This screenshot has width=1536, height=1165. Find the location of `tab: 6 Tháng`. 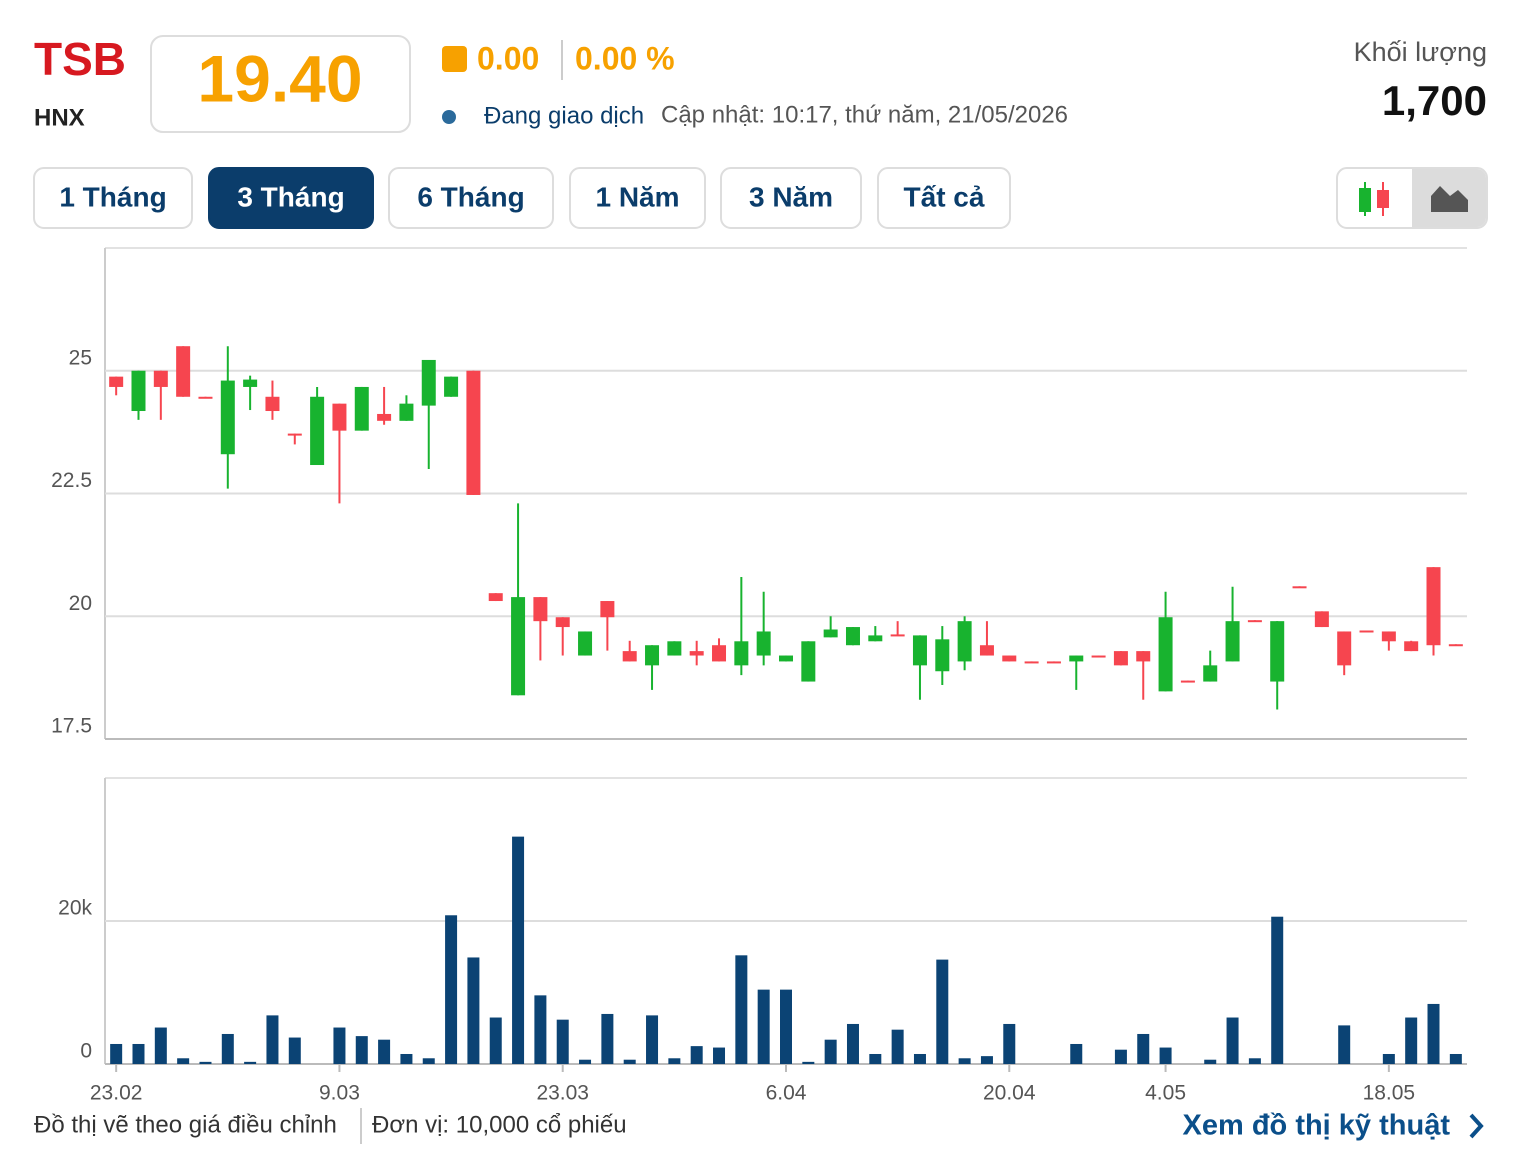

tab: 6 Tháng is located at coordinates (471, 198).